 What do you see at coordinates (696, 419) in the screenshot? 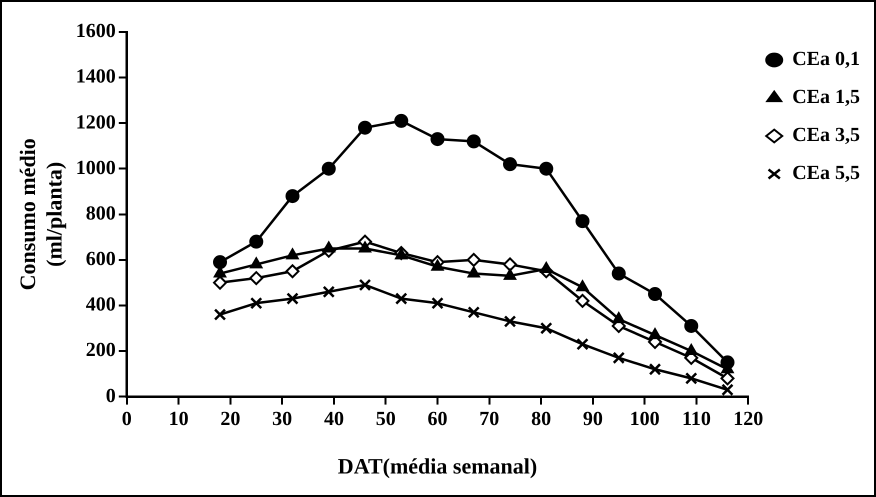
I see `x-tick-label: 110` at bounding box center [696, 419].